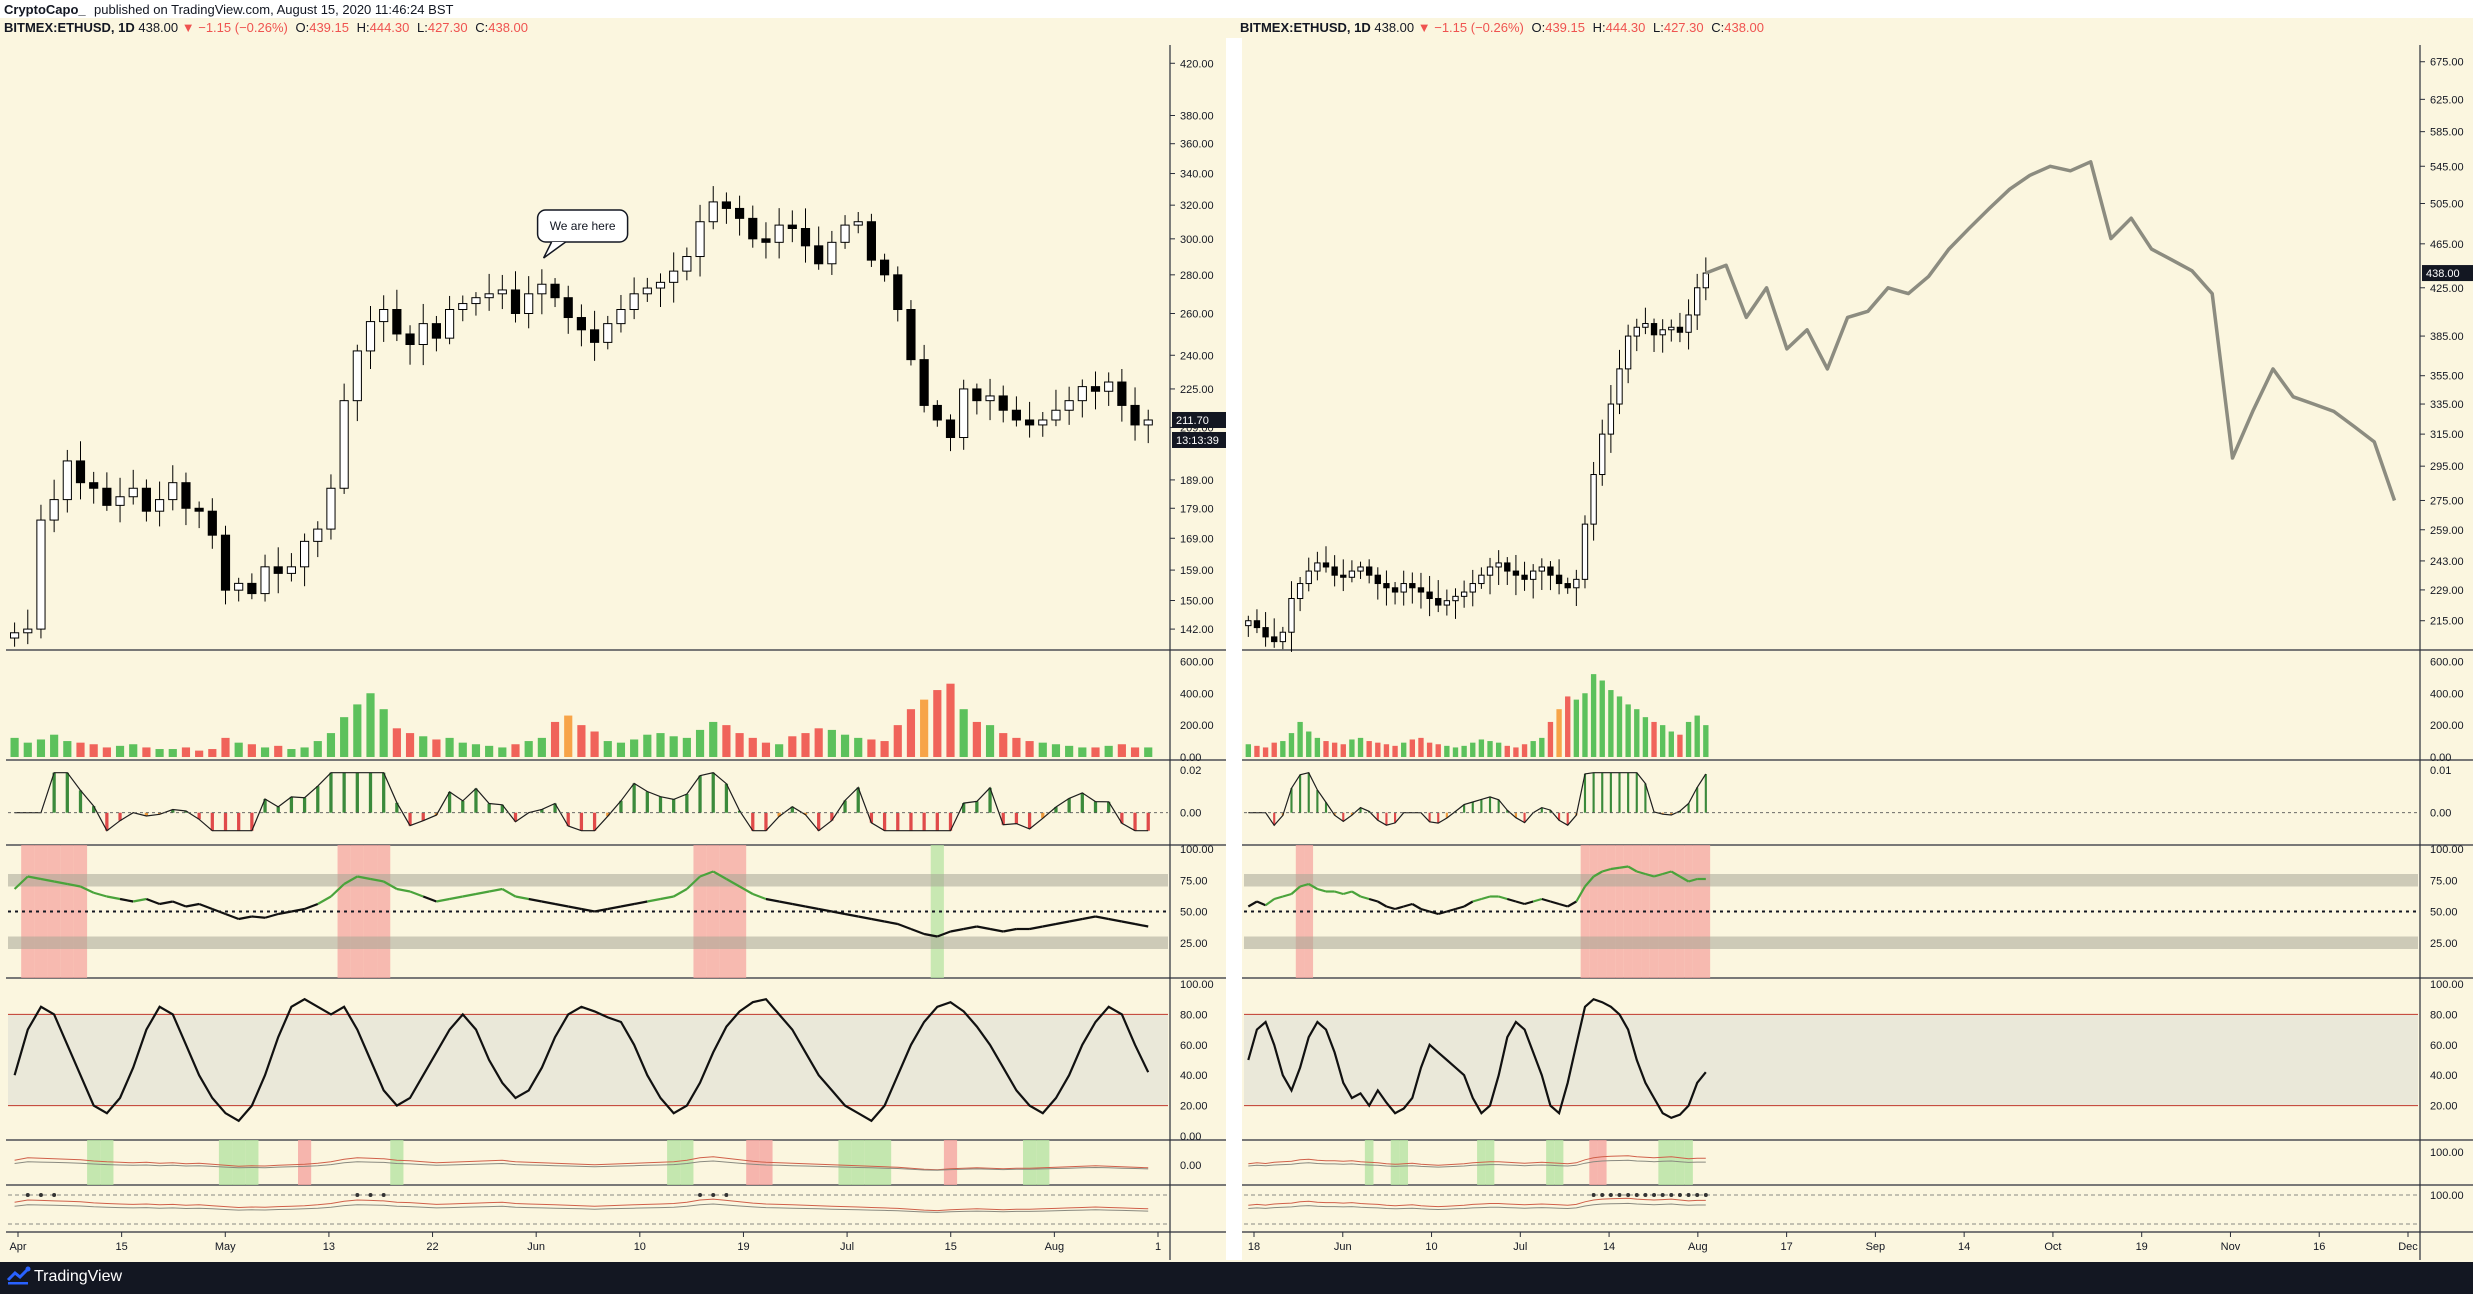  I want to click on tradingview-logo-icon, so click(19, 1276).